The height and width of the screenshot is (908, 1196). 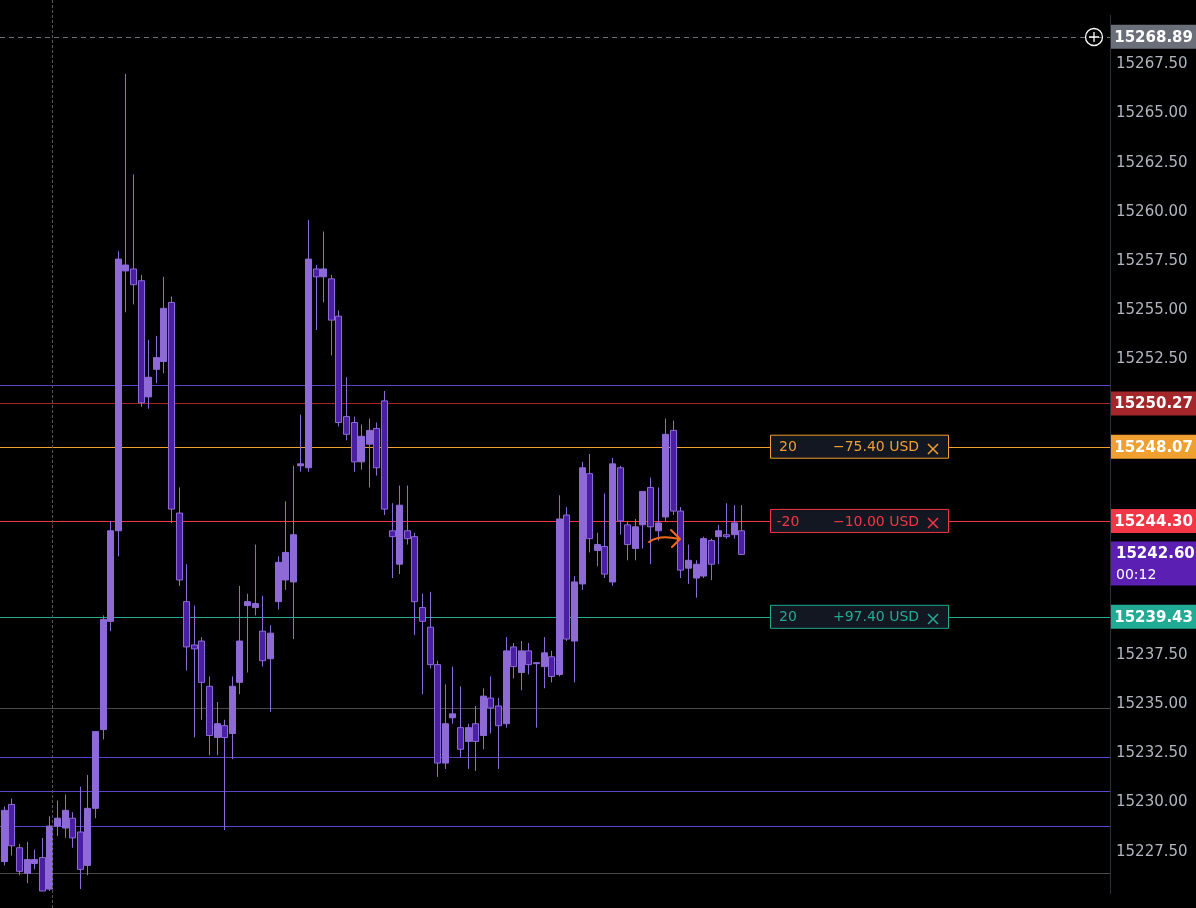 What do you see at coordinates (1153, 36) in the screenshot?
I see `ref-line-label: 15268.89` at bounding box center [1153, 36].